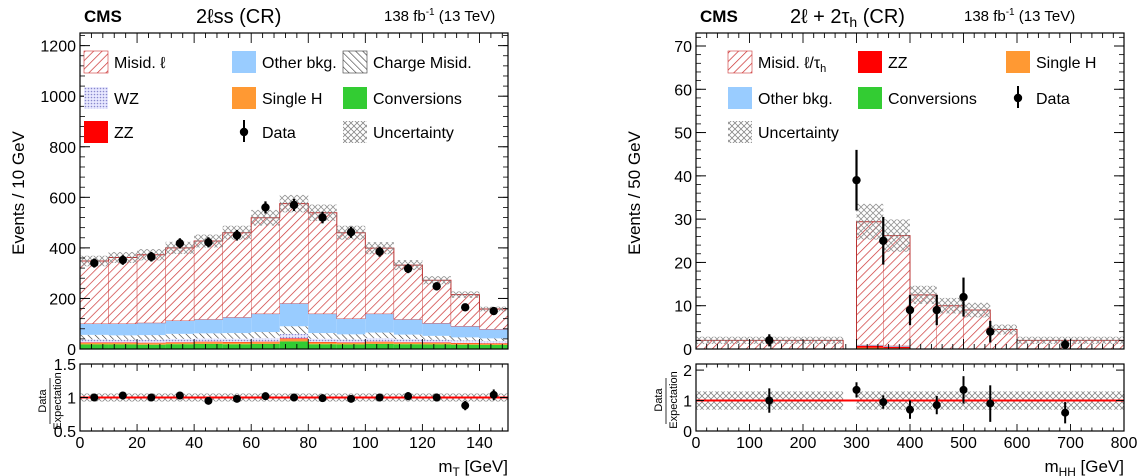 This screenshot has height=476, width=1141. What do you see at coordinates (1053, 99) in the screenshot?
I see `legend-label: Data` at bounding box center [1053, 99].